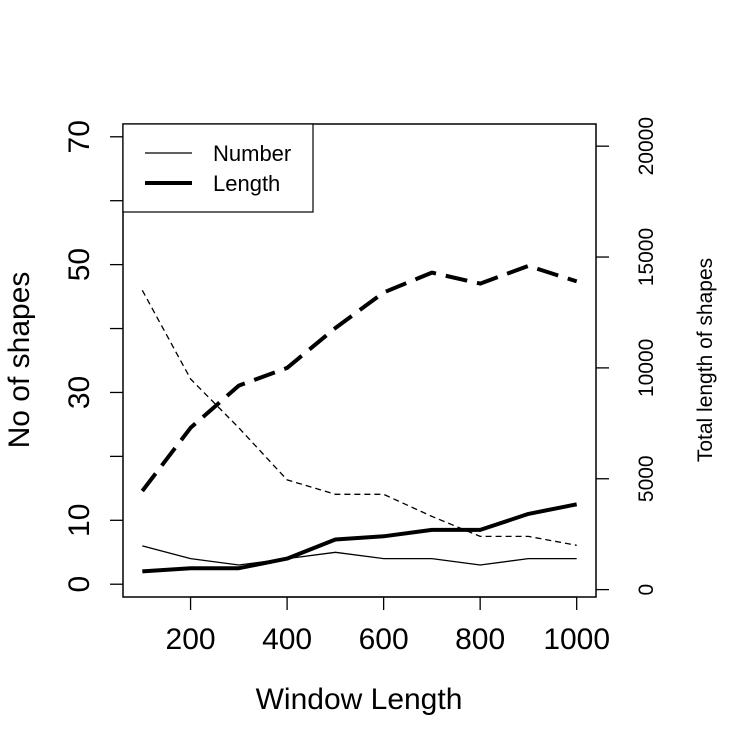 The image size is (750, 755). What do you see at coordinates (480, 639) in the screenshot?
I see `x-tick-label: 800` at bounding box center [480, 639].